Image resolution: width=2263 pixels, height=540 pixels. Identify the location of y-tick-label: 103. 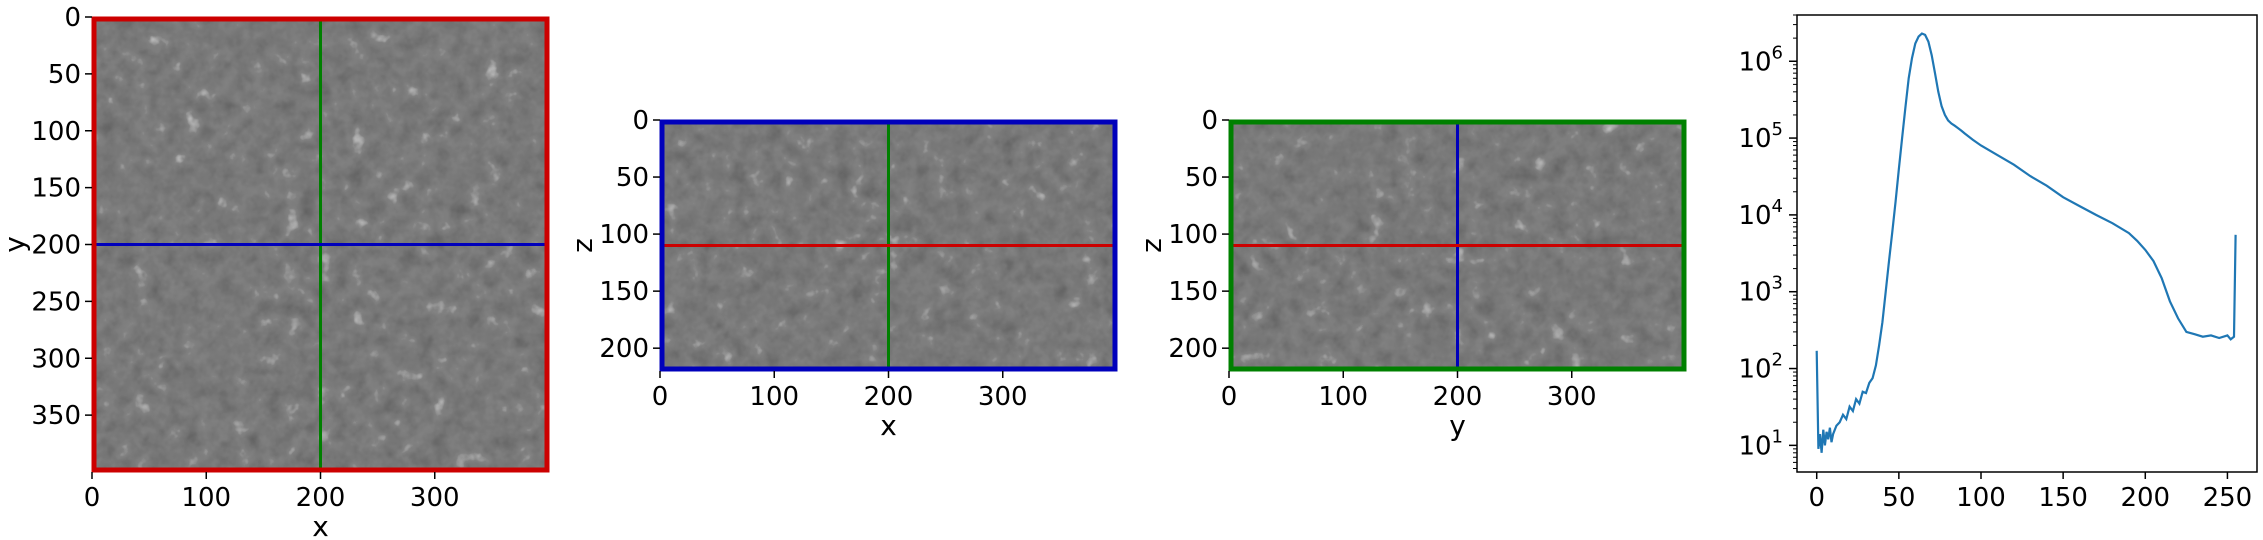
(1760, 290).